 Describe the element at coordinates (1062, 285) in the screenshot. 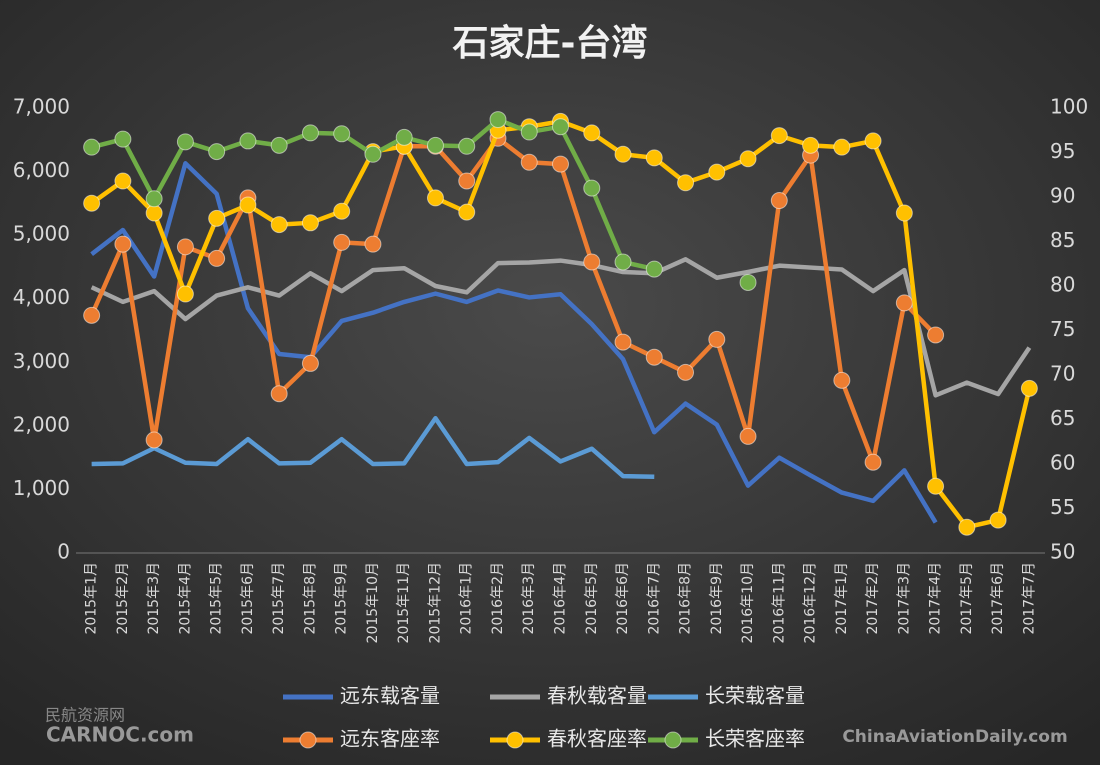

I see `y2-tick-label: 80` at that location.